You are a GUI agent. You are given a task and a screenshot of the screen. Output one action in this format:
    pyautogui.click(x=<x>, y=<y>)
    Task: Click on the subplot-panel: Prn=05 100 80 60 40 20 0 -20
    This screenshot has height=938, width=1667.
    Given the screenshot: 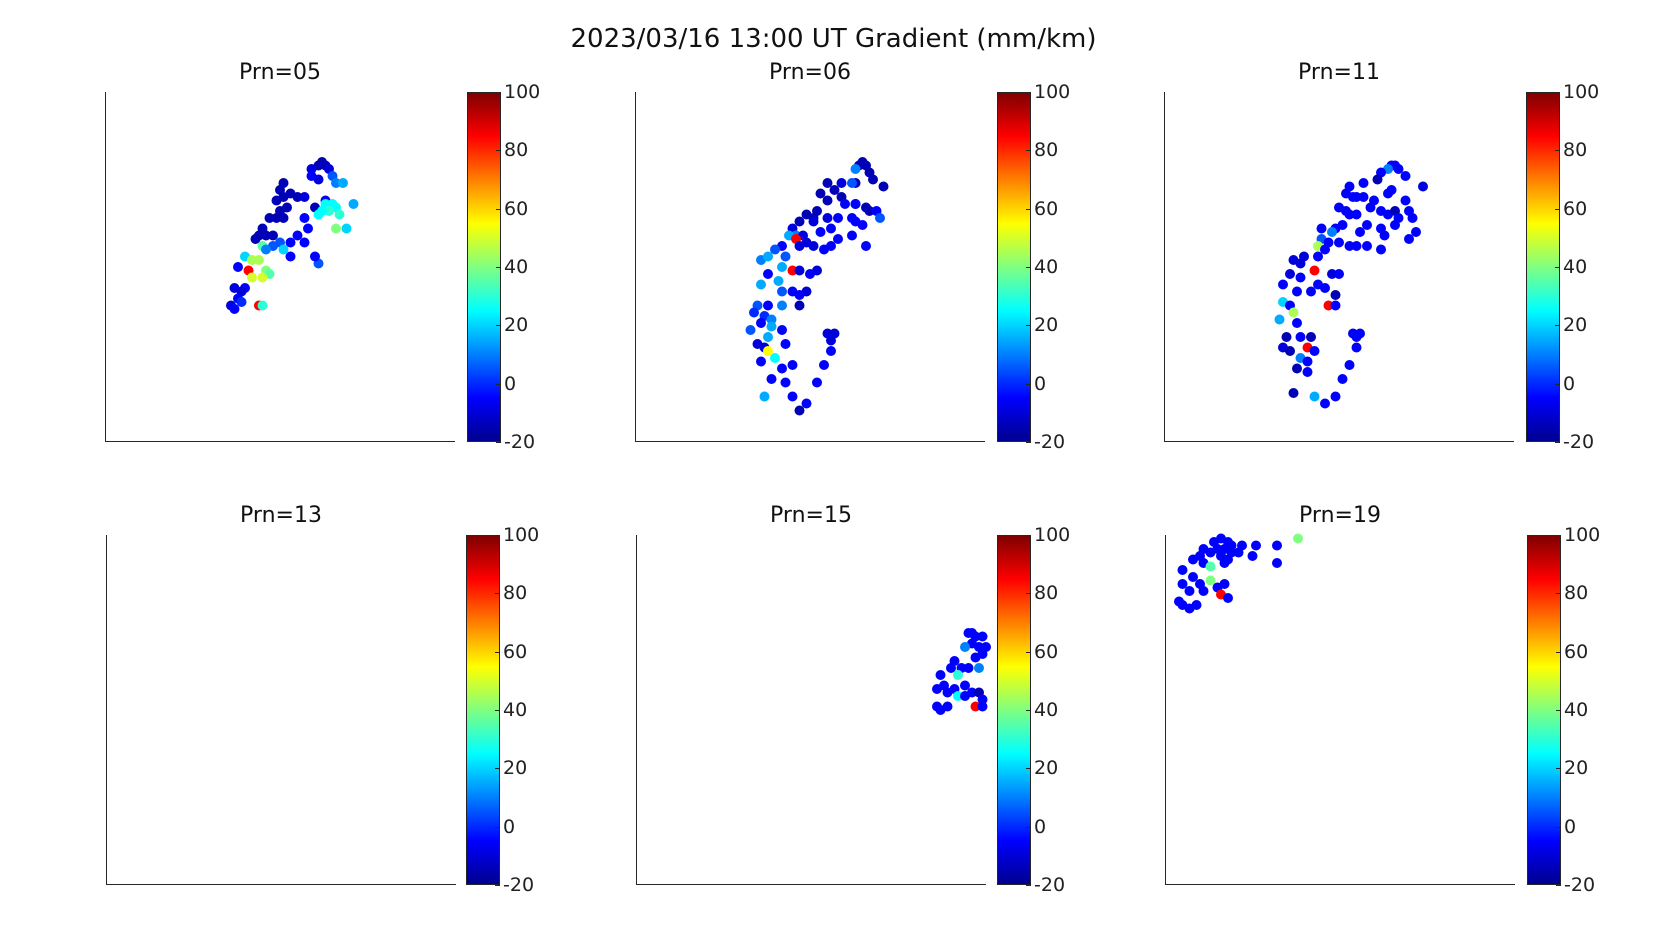 What is the action you would take?
    pyautogui.click(x=326, y=256)
    